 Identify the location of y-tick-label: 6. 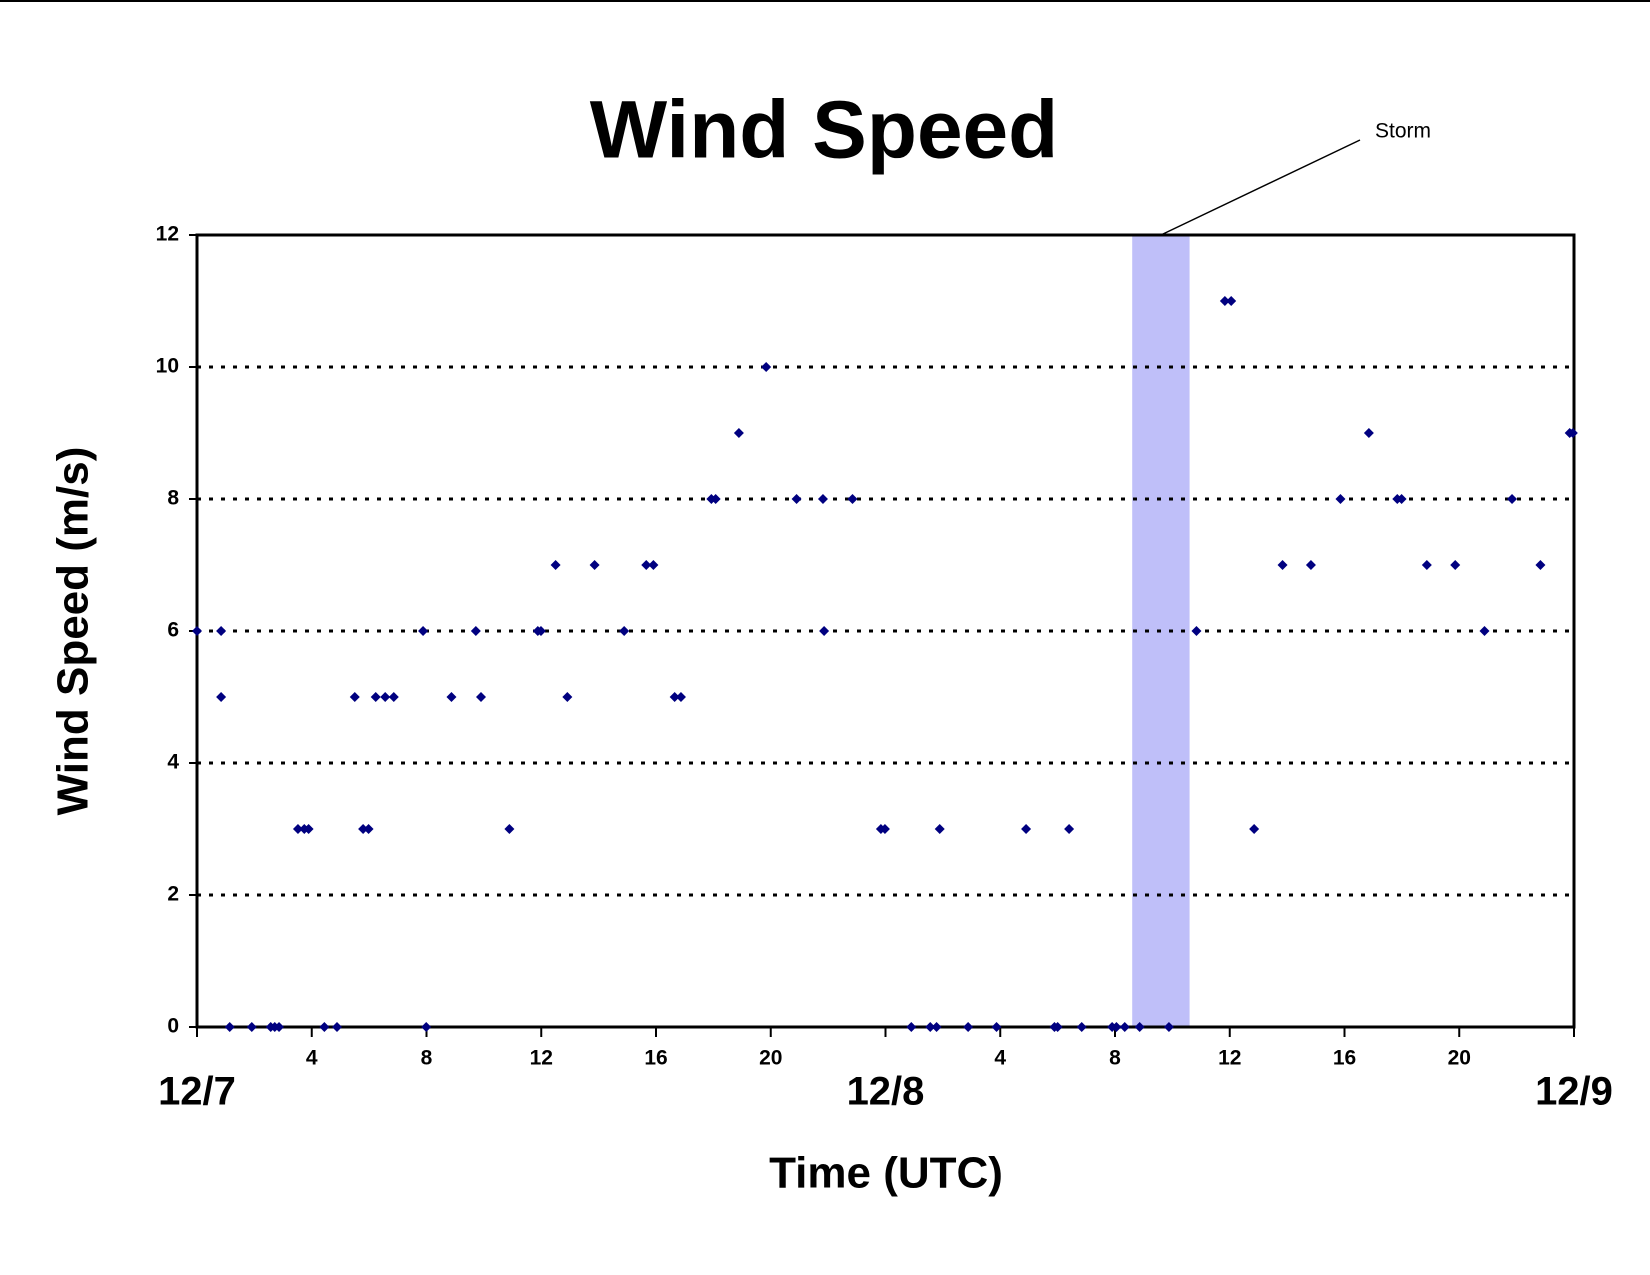
(173, 630).